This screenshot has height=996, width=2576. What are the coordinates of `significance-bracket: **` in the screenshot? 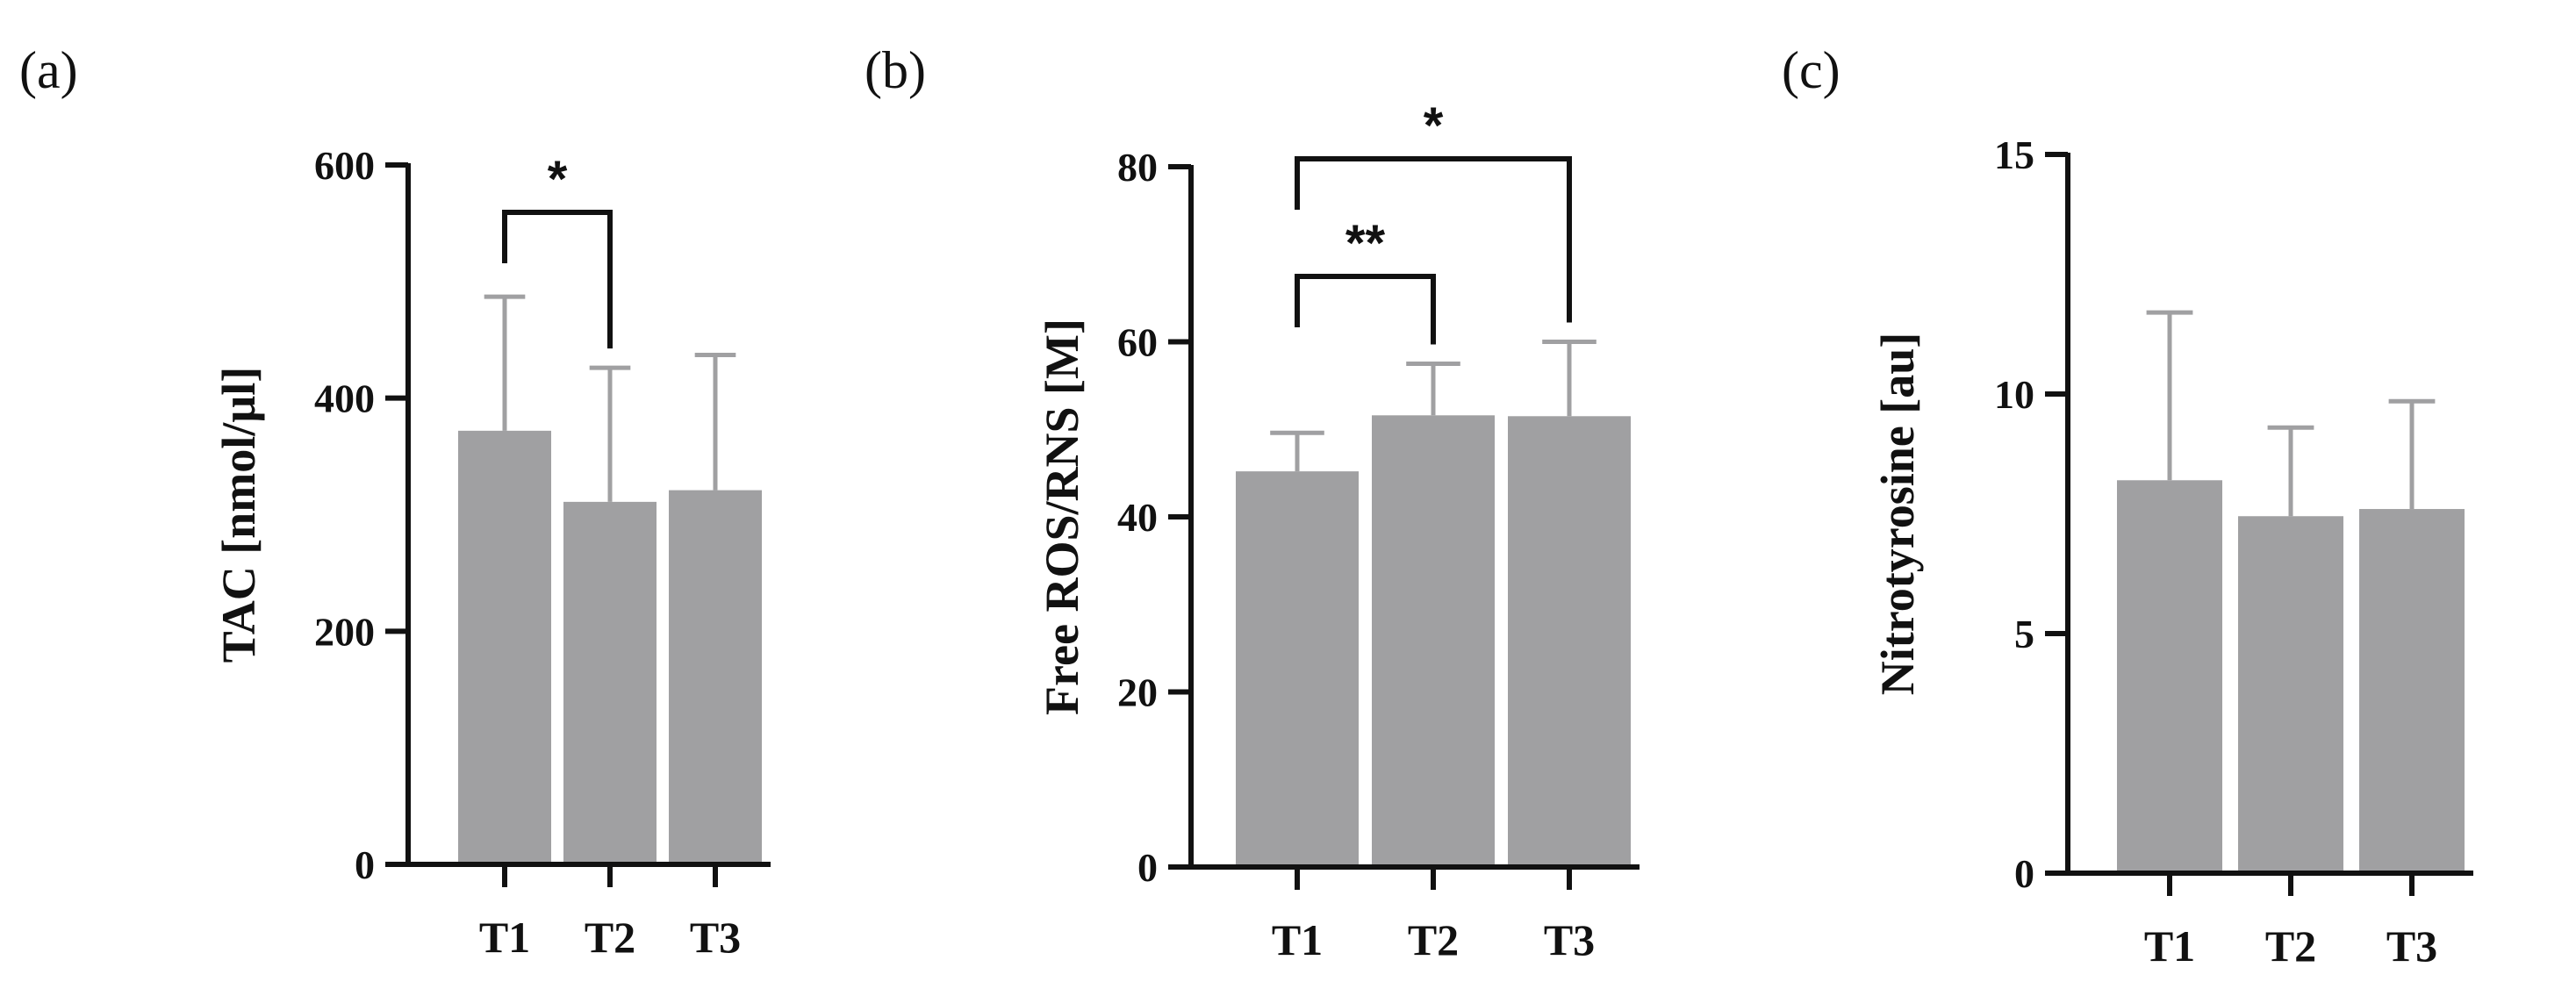 It's located at (1366, 280).